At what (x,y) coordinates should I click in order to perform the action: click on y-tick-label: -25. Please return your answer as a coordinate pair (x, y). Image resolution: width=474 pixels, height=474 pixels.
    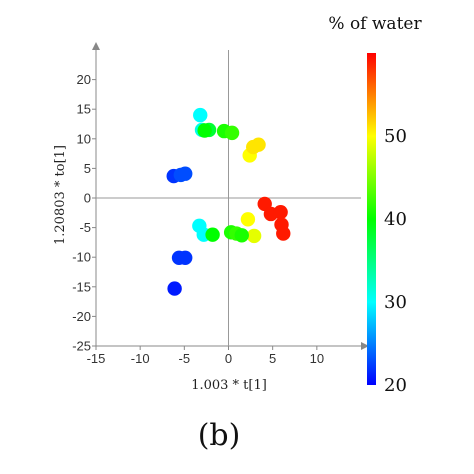
    Looking at the image, I should click on (81, 346).